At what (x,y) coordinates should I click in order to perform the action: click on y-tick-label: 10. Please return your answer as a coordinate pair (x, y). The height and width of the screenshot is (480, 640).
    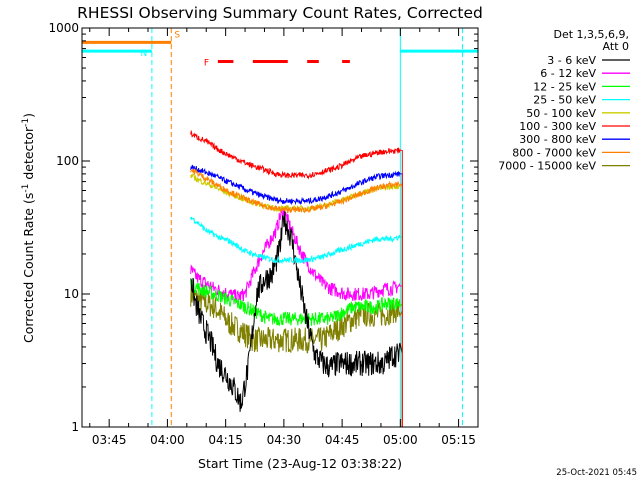
    Looking at the image, I should click on (71, 294).